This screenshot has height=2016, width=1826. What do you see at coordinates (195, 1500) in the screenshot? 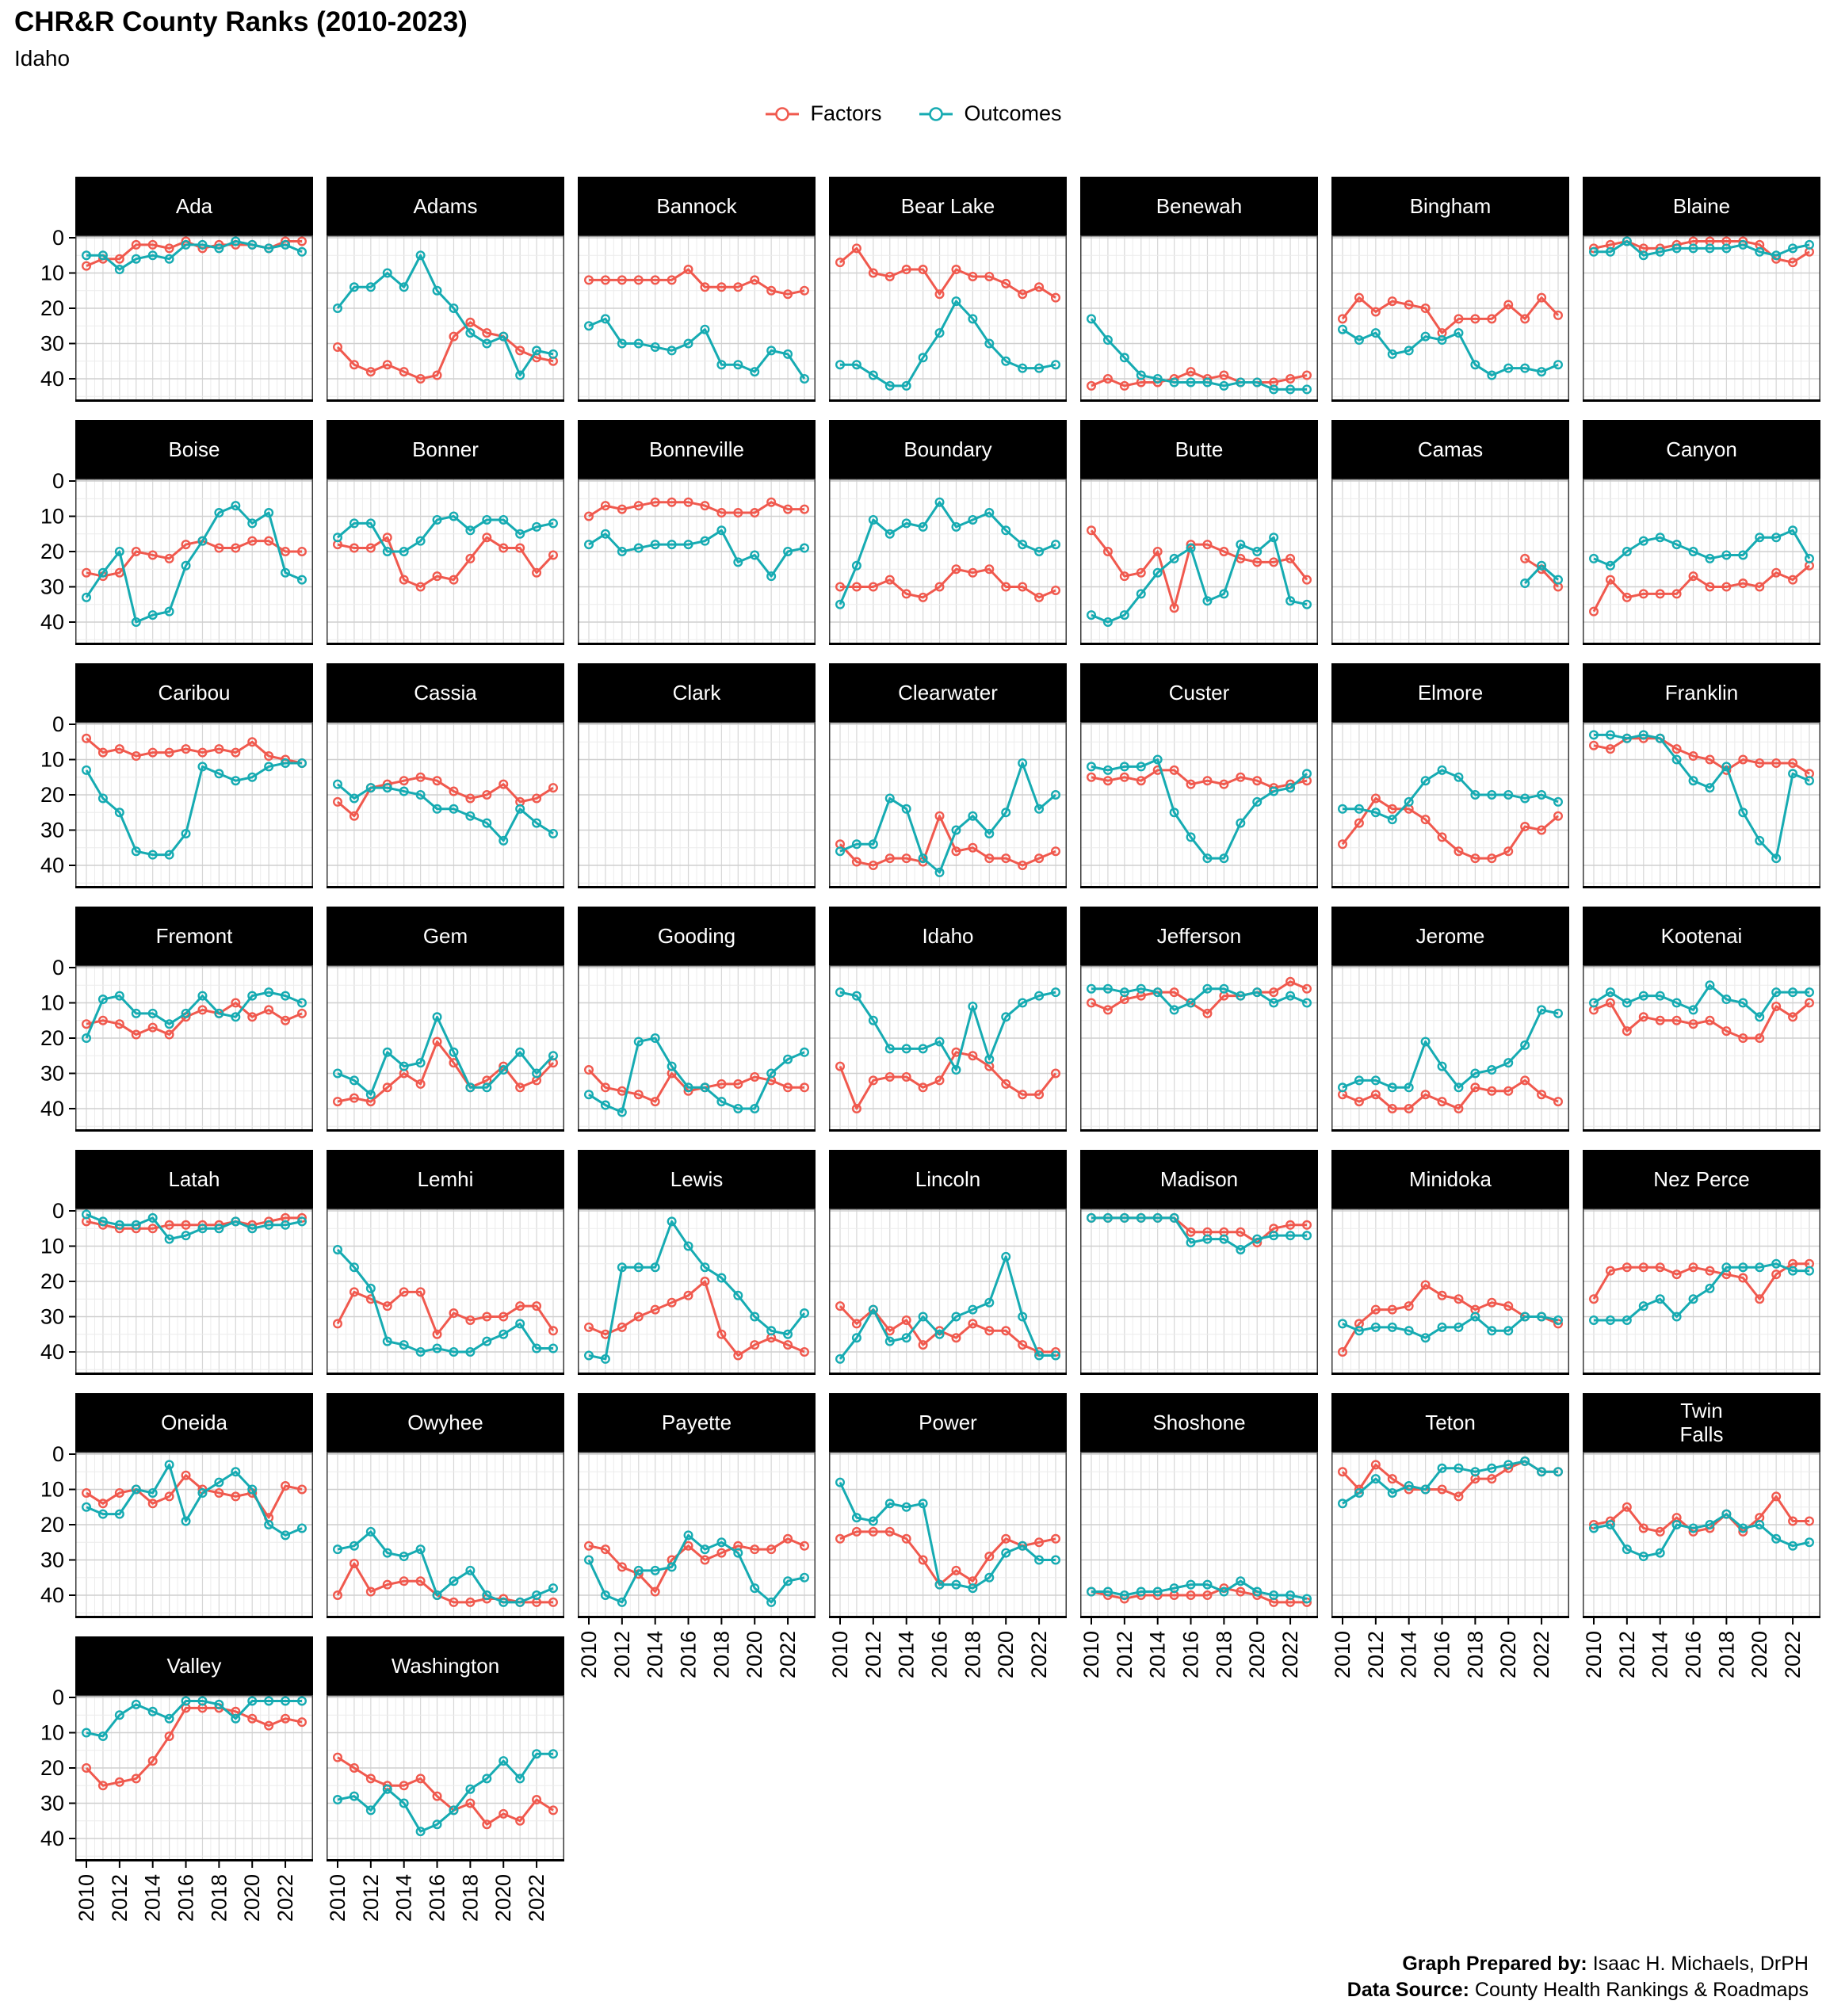
I see `outcomes-line` at bounding box center [195, 1500].